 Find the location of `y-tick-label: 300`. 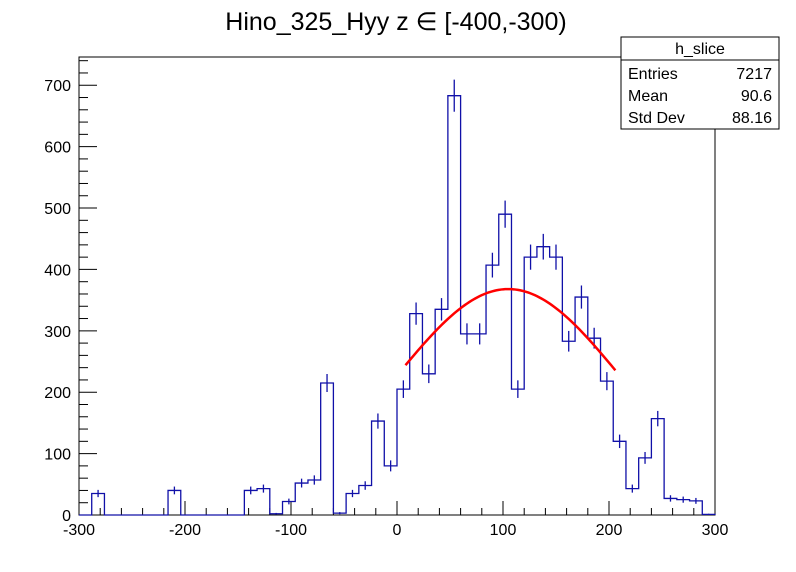

y-tick-label: 300 is located at coordinates (57, 332).